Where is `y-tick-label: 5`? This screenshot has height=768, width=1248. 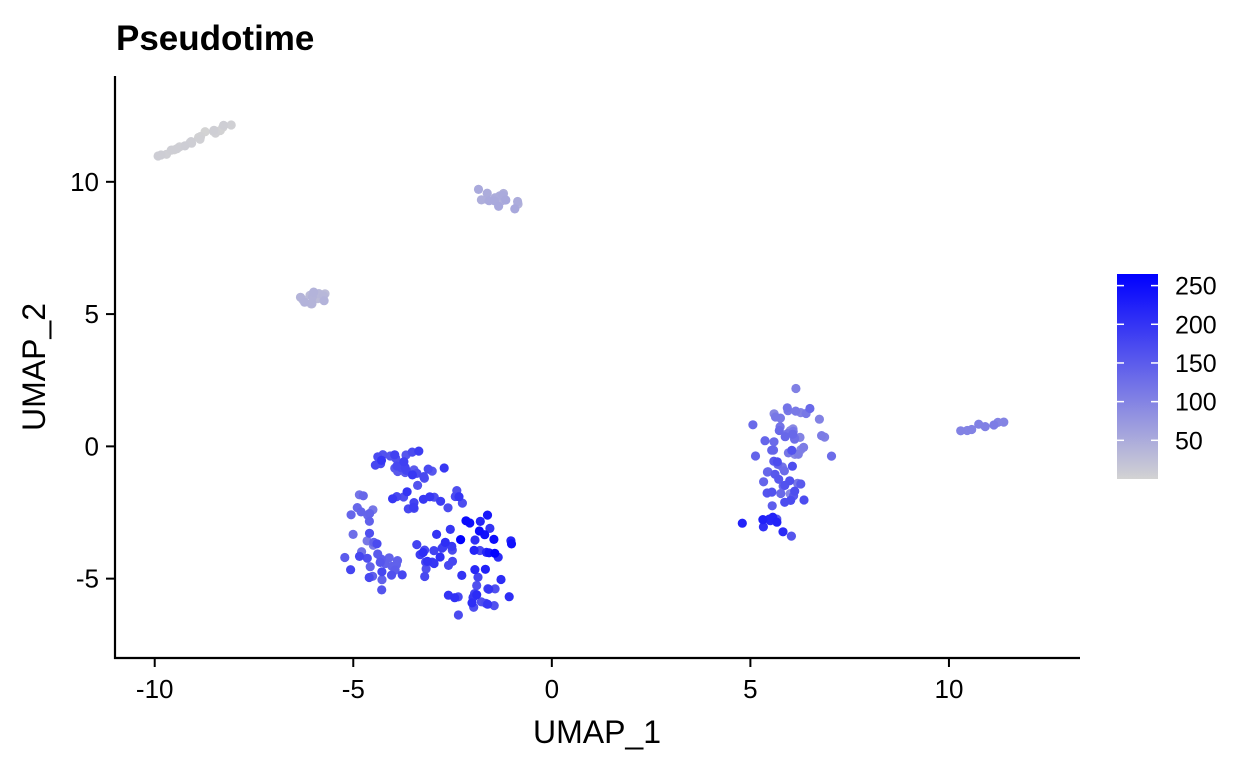 y-tick-label: 5 is located at coordinates (92, 314).